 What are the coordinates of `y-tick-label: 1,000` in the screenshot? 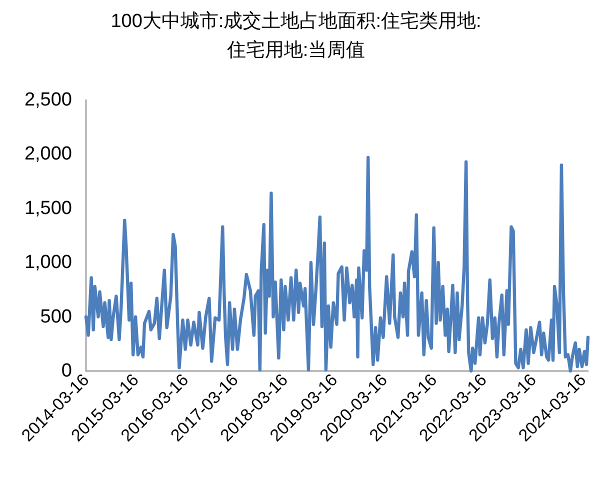 It's located at (48, 263).